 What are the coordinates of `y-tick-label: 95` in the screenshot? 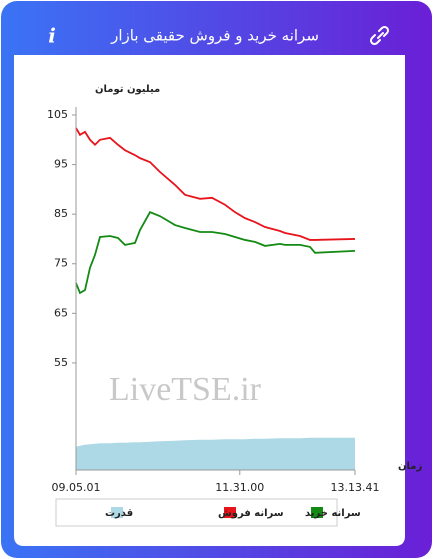 It's located at (61, 164).